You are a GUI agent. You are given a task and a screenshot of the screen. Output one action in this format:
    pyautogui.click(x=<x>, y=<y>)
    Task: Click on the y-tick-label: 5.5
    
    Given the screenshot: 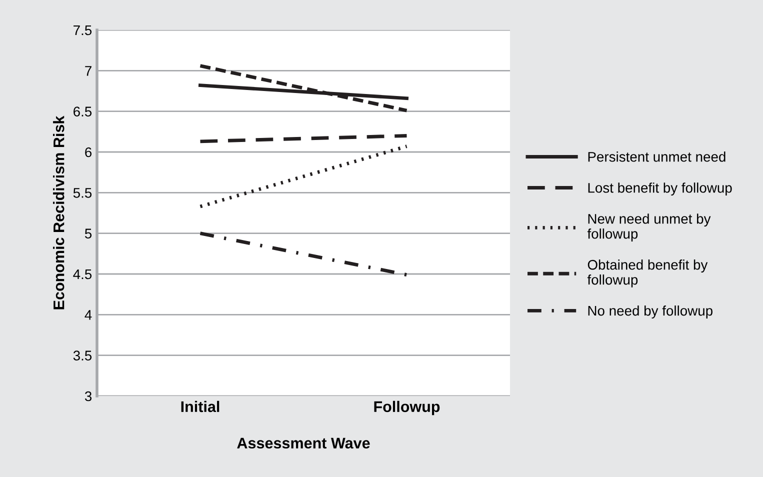 What is the action you would take?
    pyautogui.click(x=82, y=193)
    